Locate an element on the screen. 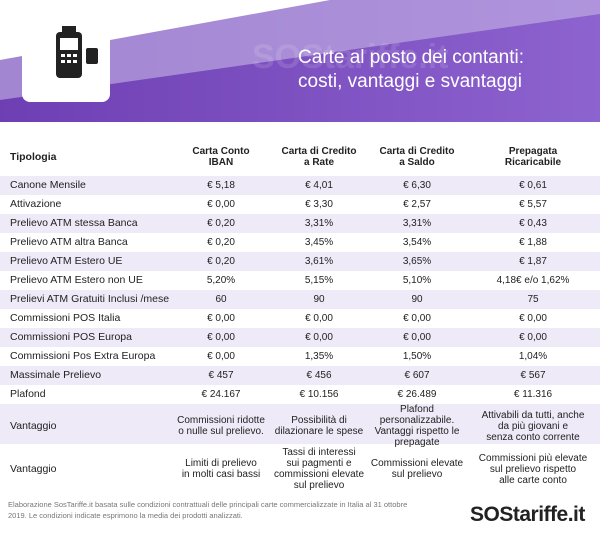 Image resolution: width=600 pixels, height=541 pixels. column-header: Carta di Credito a Saldo is located at coordinates (417, 157).